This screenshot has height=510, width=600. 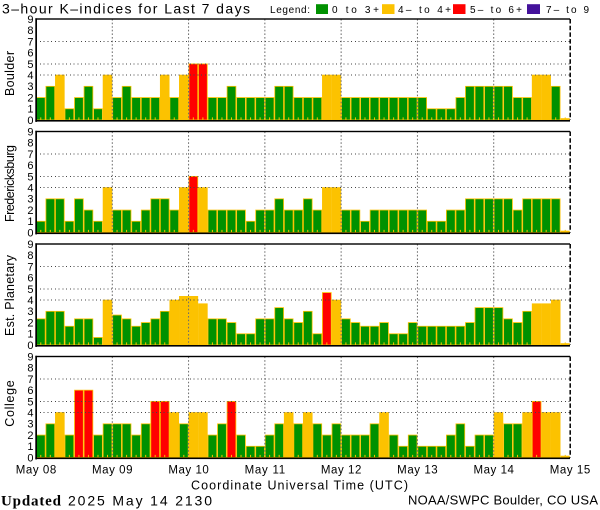 I want to click on svg-text: NOAA/SWPC Boulder, CO USA, so click(x=503, y=500).